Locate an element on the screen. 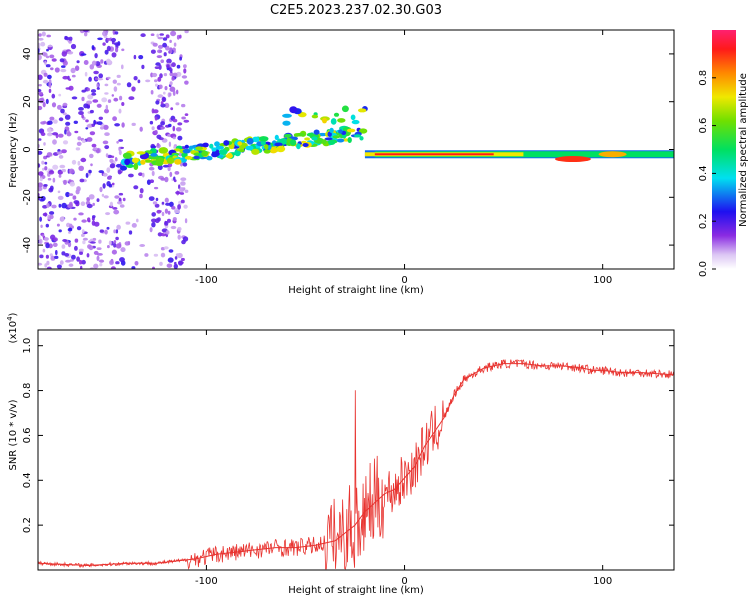 The height and width of the screenshot is (600, 750). y-tick-label: 0 is located at coordinates (27, 149).